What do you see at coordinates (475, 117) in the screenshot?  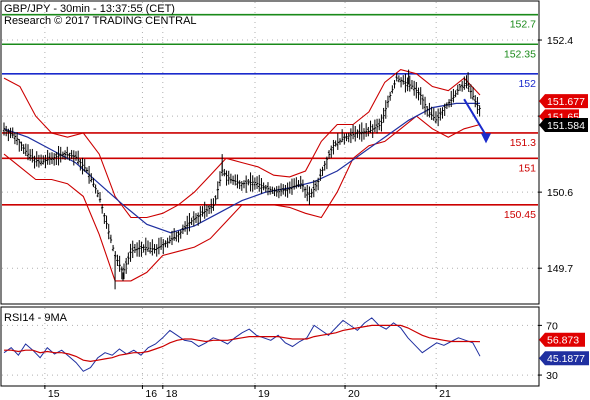 I see `forecast-arrow-shaft` at bounding box center [475, 117].